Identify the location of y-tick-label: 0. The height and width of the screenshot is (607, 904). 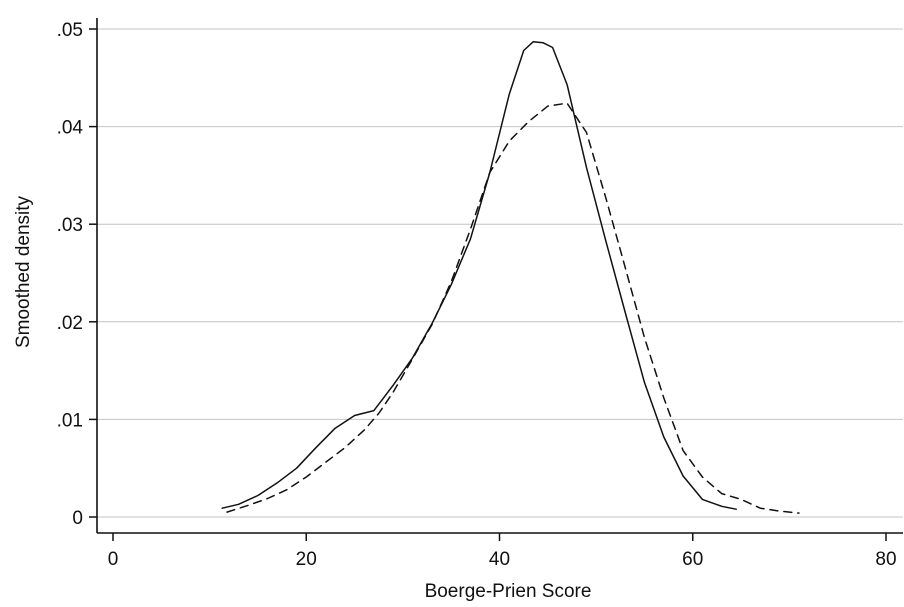
(77, 518).